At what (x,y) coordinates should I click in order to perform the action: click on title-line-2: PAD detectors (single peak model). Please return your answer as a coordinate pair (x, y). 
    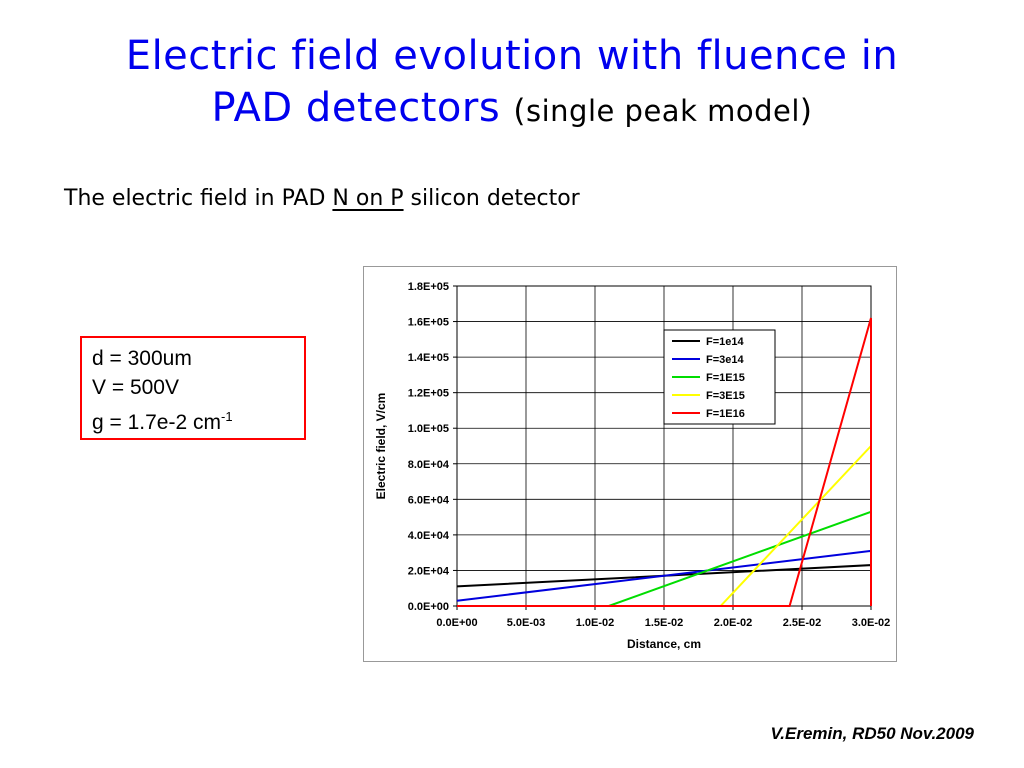
    Looking at the image, I should click on (512, 109).